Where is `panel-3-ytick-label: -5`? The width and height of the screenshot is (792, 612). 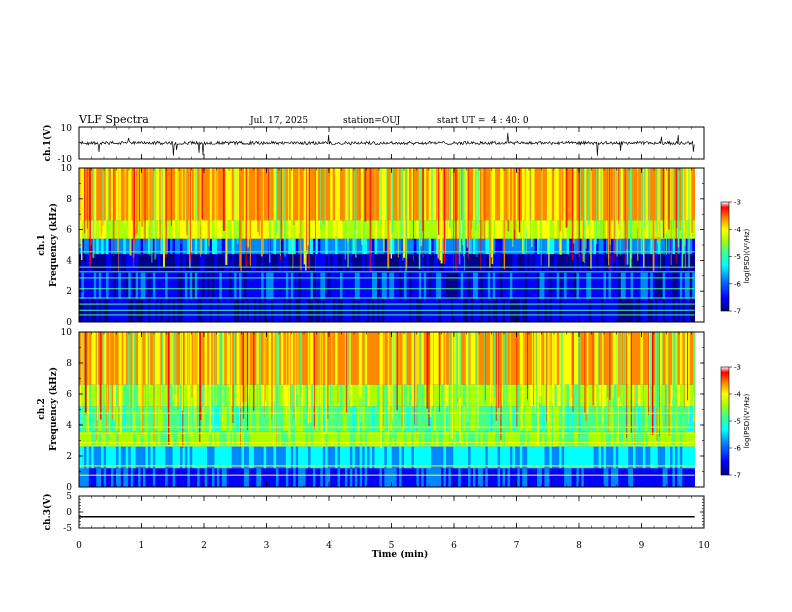 panel-3-ytick-label: -5 is located at coordinates (67, 529).